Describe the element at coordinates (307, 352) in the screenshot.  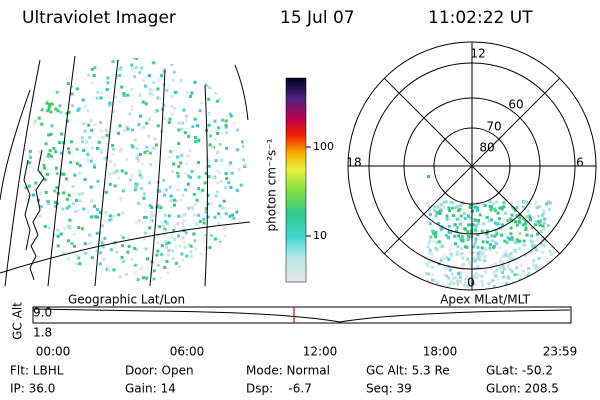
I see `time-axis: 00:00 06:00 12:00 18:00 23:59` at that location.